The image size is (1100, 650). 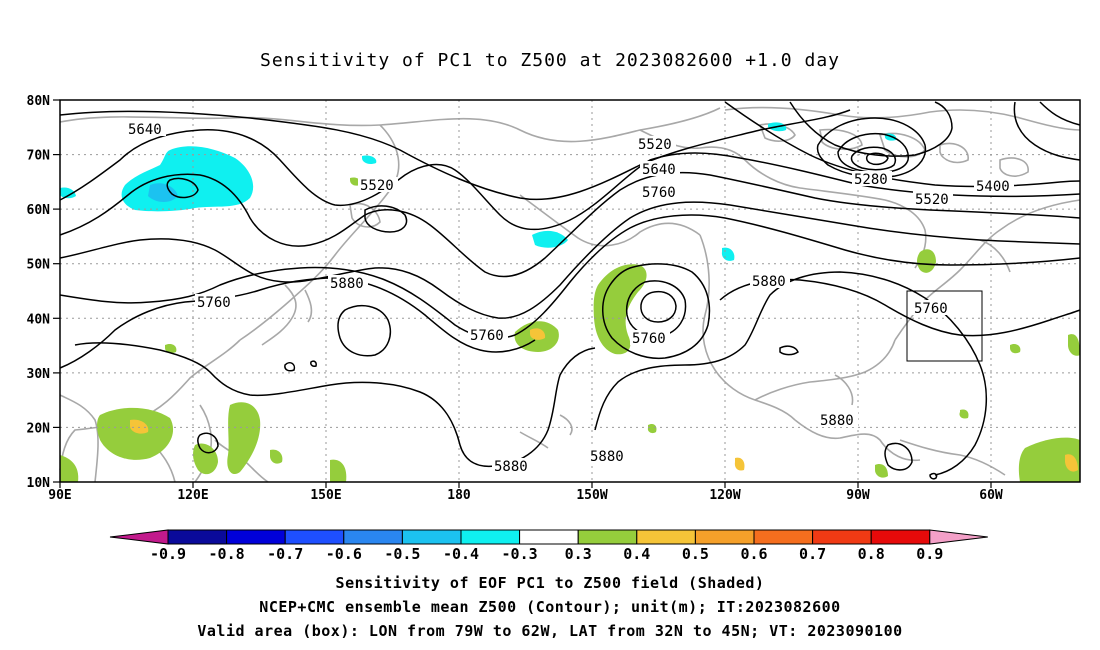 What do you see at coordinates (753, 554) in the screenshot?
I see `colorbar-label: 0.6` at bounding box center [753, 554].